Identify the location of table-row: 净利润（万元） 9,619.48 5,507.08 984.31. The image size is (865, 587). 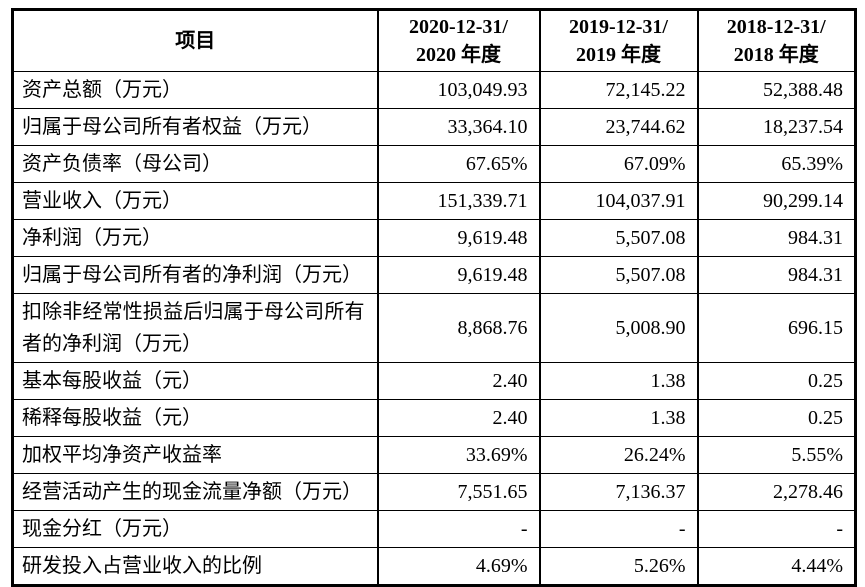
(434, 238).